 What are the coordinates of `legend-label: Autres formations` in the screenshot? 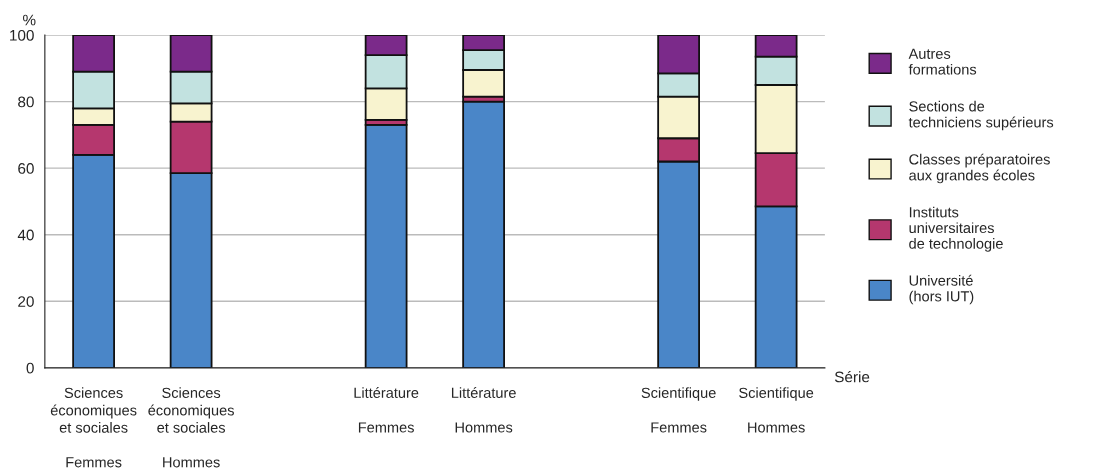 It's located at (942, 61).